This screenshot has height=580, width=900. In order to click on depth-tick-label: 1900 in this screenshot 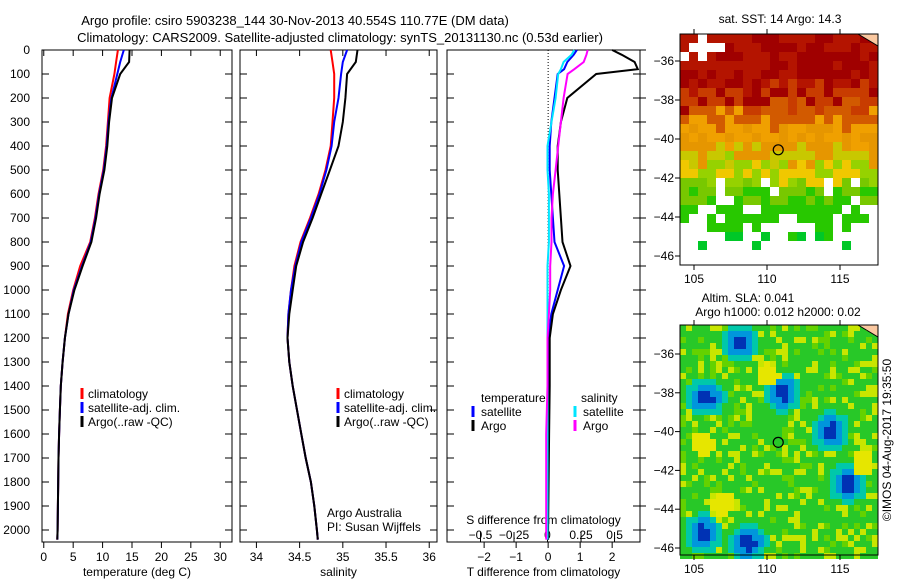, I will do `click(16, 506)`.